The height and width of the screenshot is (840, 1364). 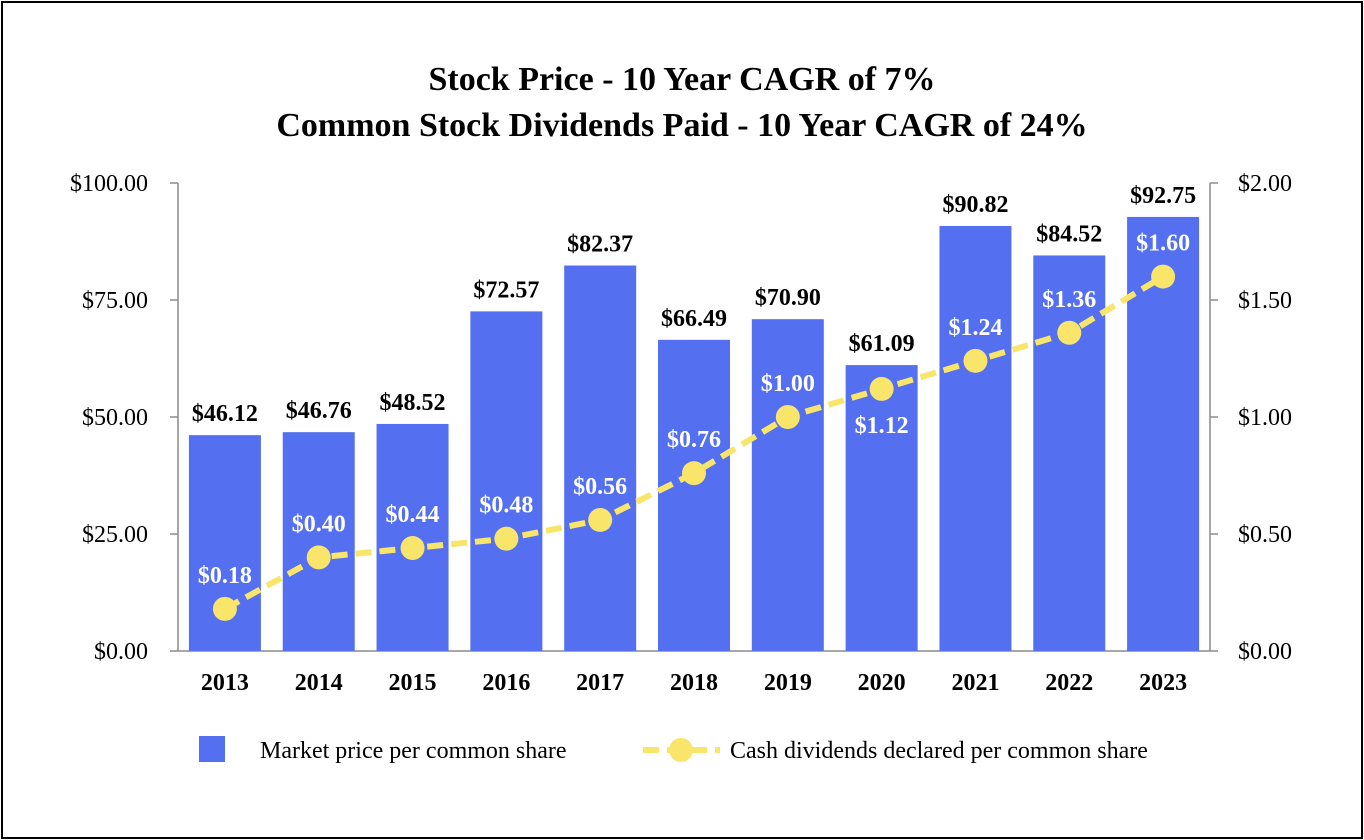 I want to click on bar-2014, so click(x=318, y=541).